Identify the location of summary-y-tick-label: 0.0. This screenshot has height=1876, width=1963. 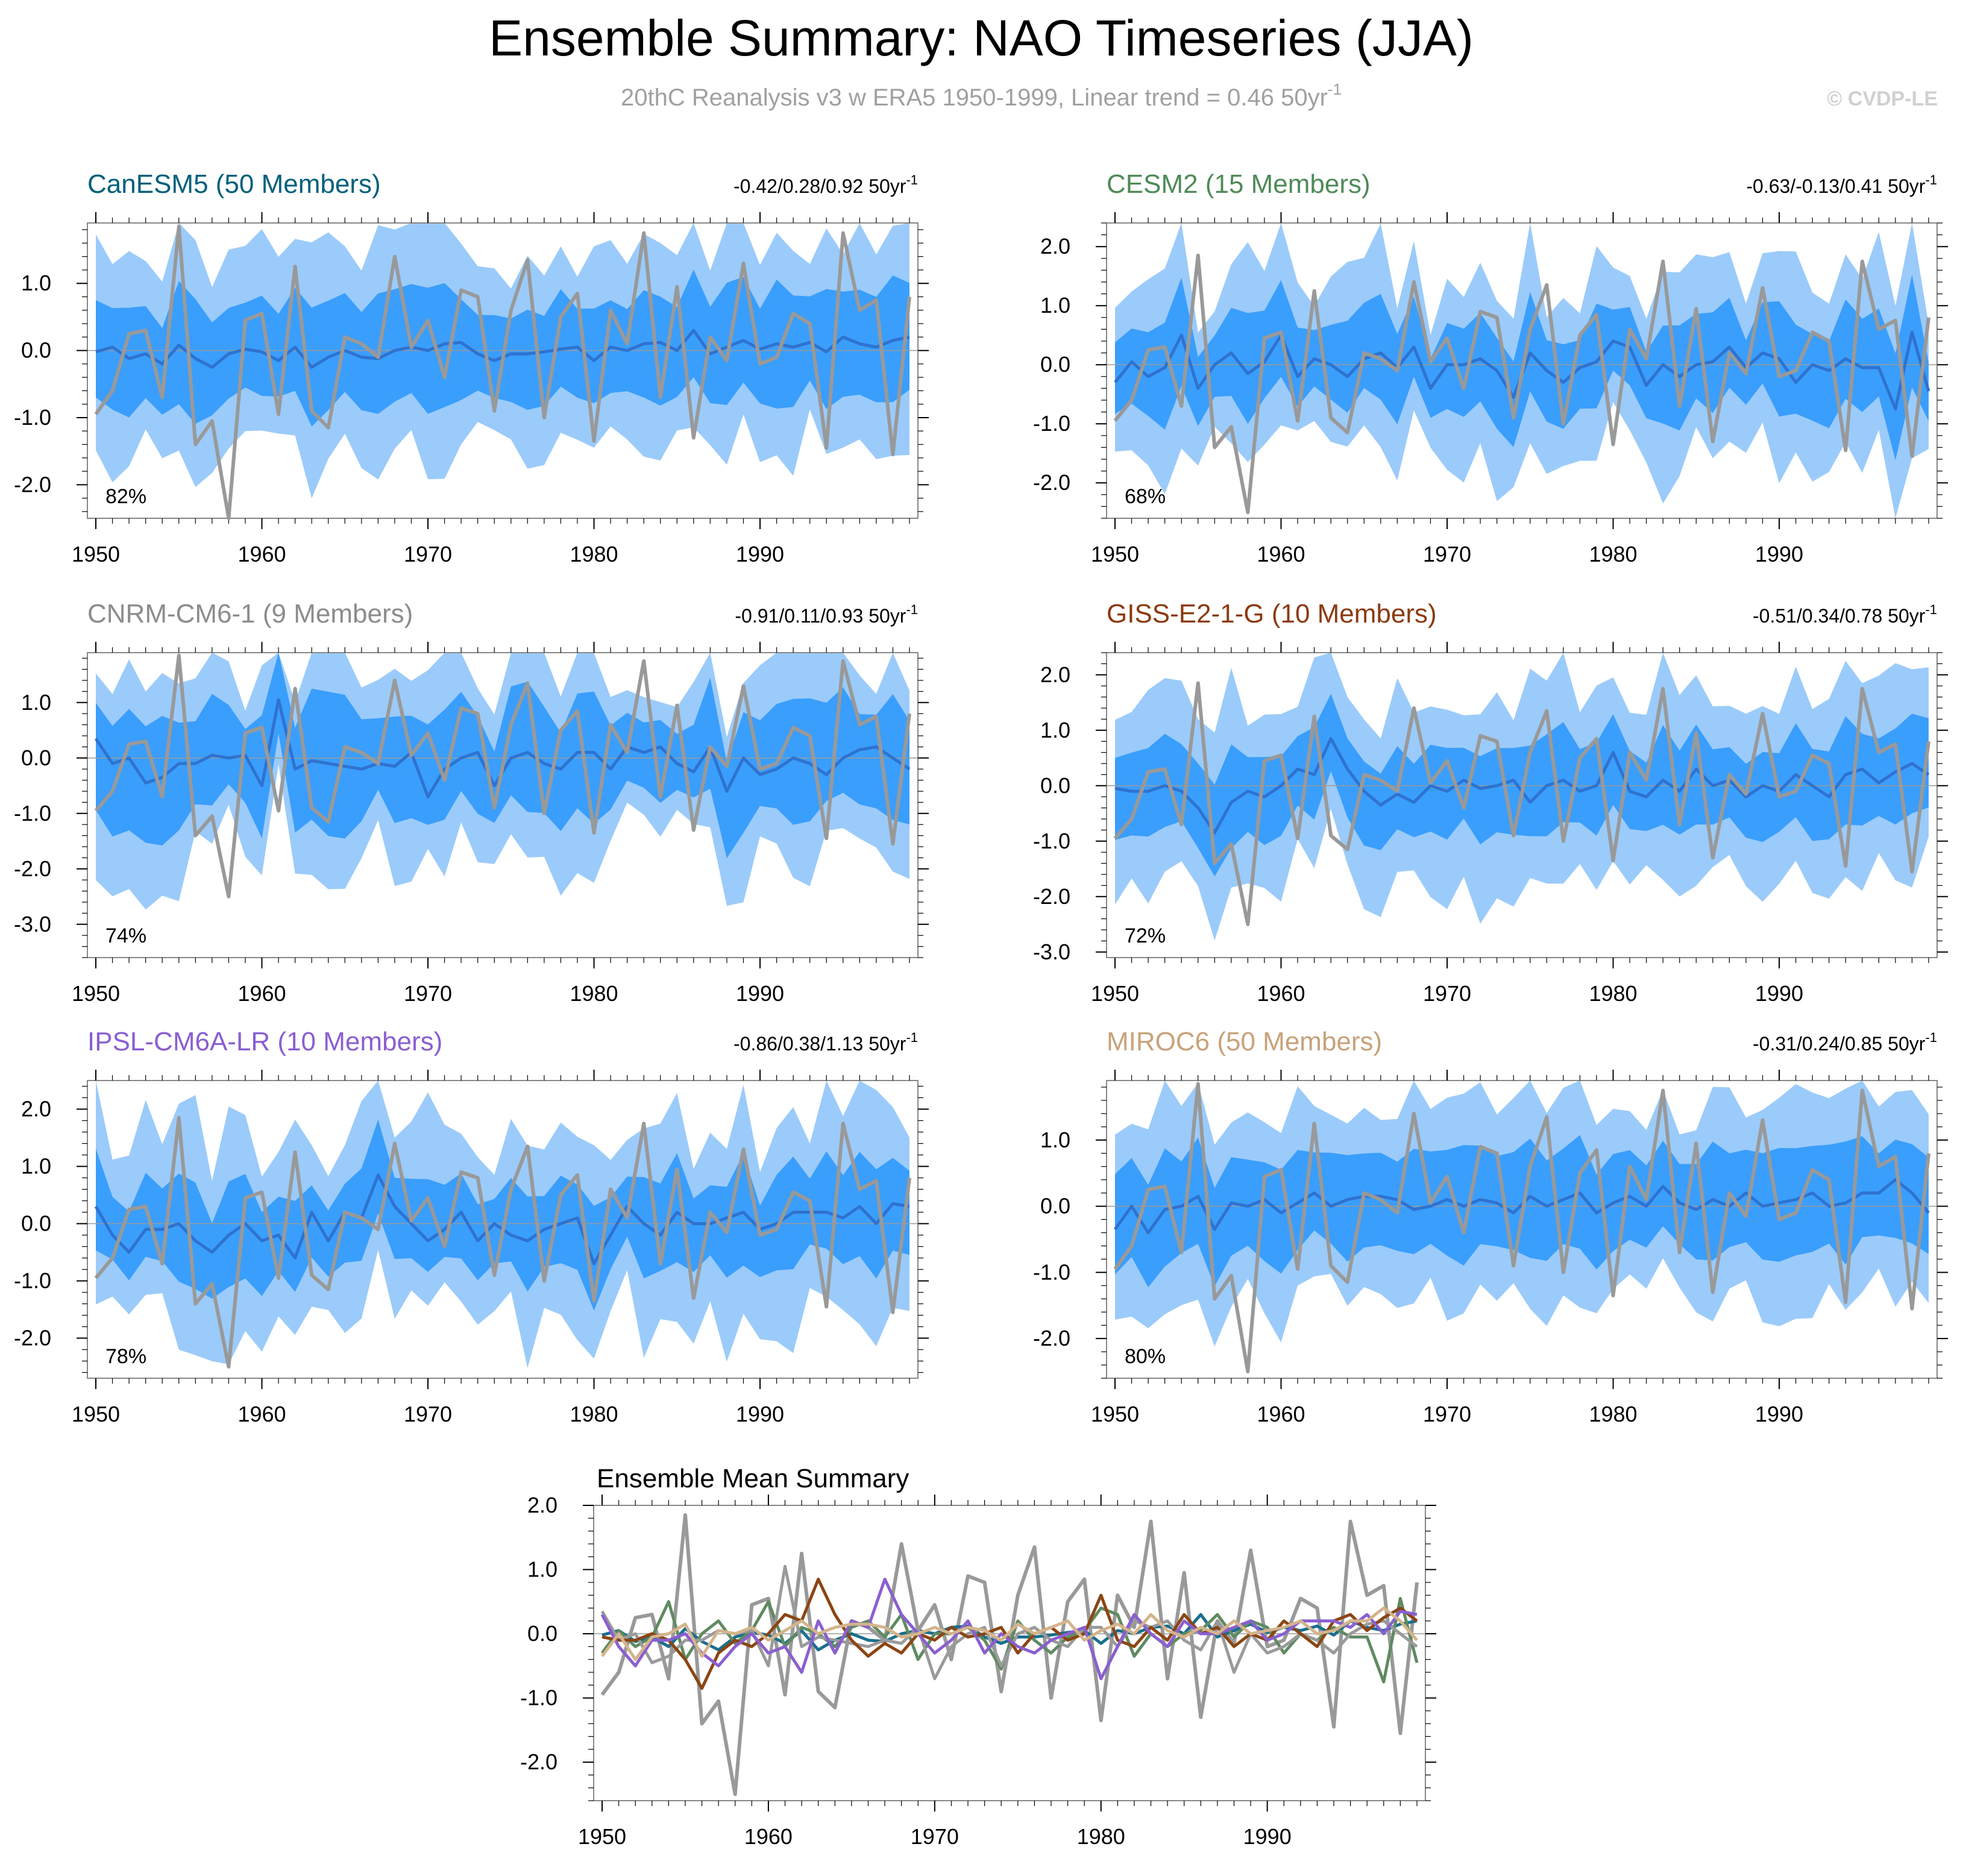
(542, 1633).